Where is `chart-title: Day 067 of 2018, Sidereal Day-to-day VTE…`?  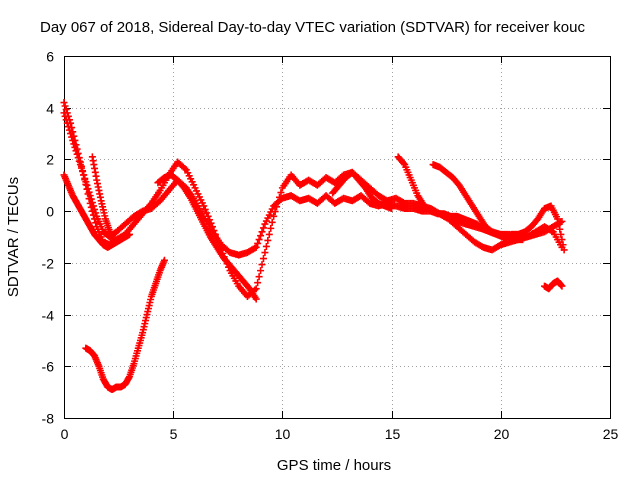 chart-title: Day 067 of 2018, Sidereal Day-to-day VTE… is located at coordinates (312, 27).